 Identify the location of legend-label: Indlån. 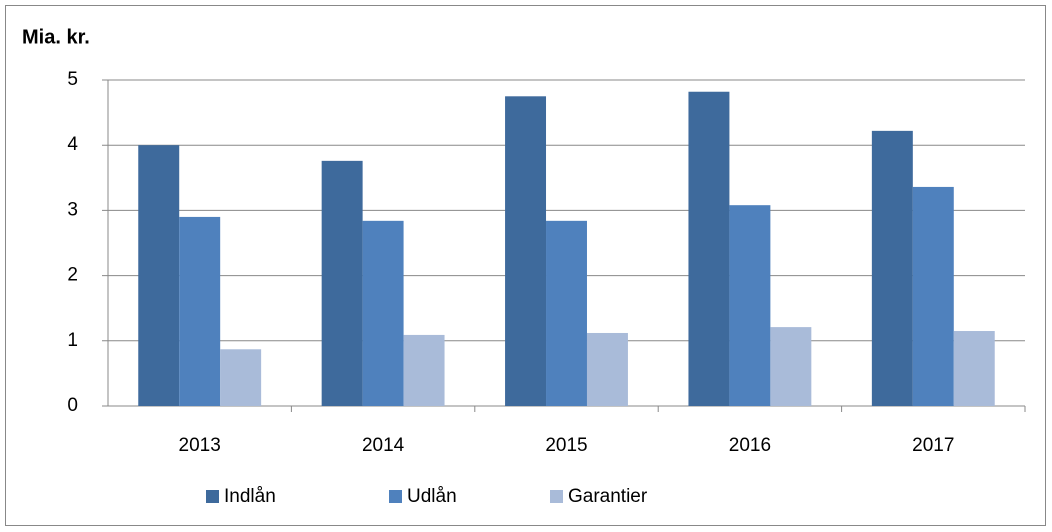
(250, 496).